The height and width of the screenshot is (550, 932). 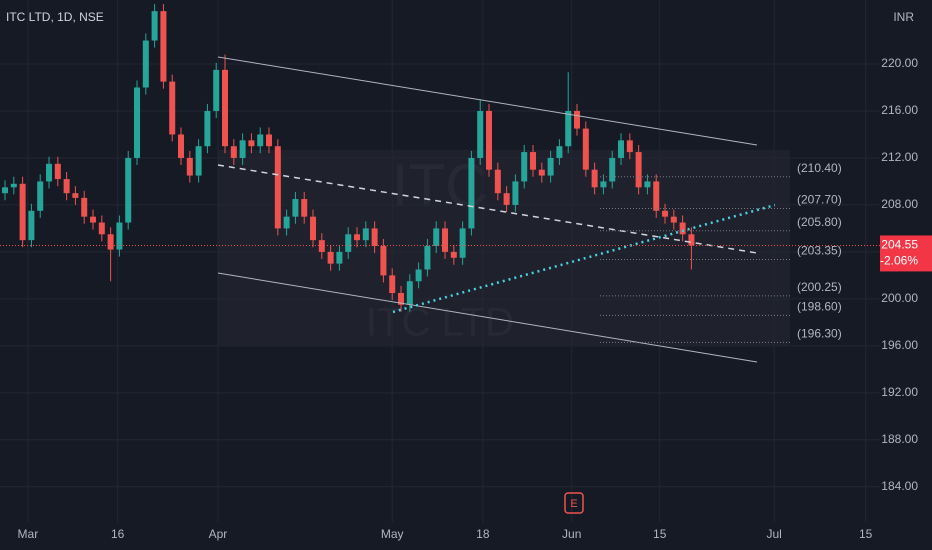 What do you see at coordinates (866, 534) in the screenshot?
I see `x-tick-label: 15` at bounding box center [866, 534].